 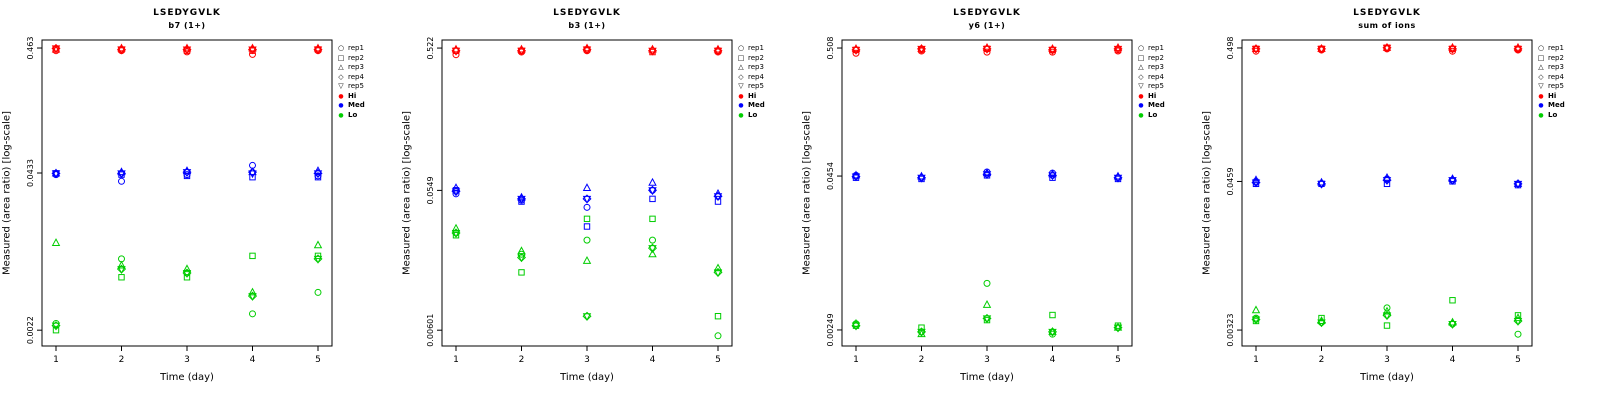 What do you see at coordinates (1153, 114) in the screenshot?
I see `legend-label: Lo` at bounding box center [1153, 114].